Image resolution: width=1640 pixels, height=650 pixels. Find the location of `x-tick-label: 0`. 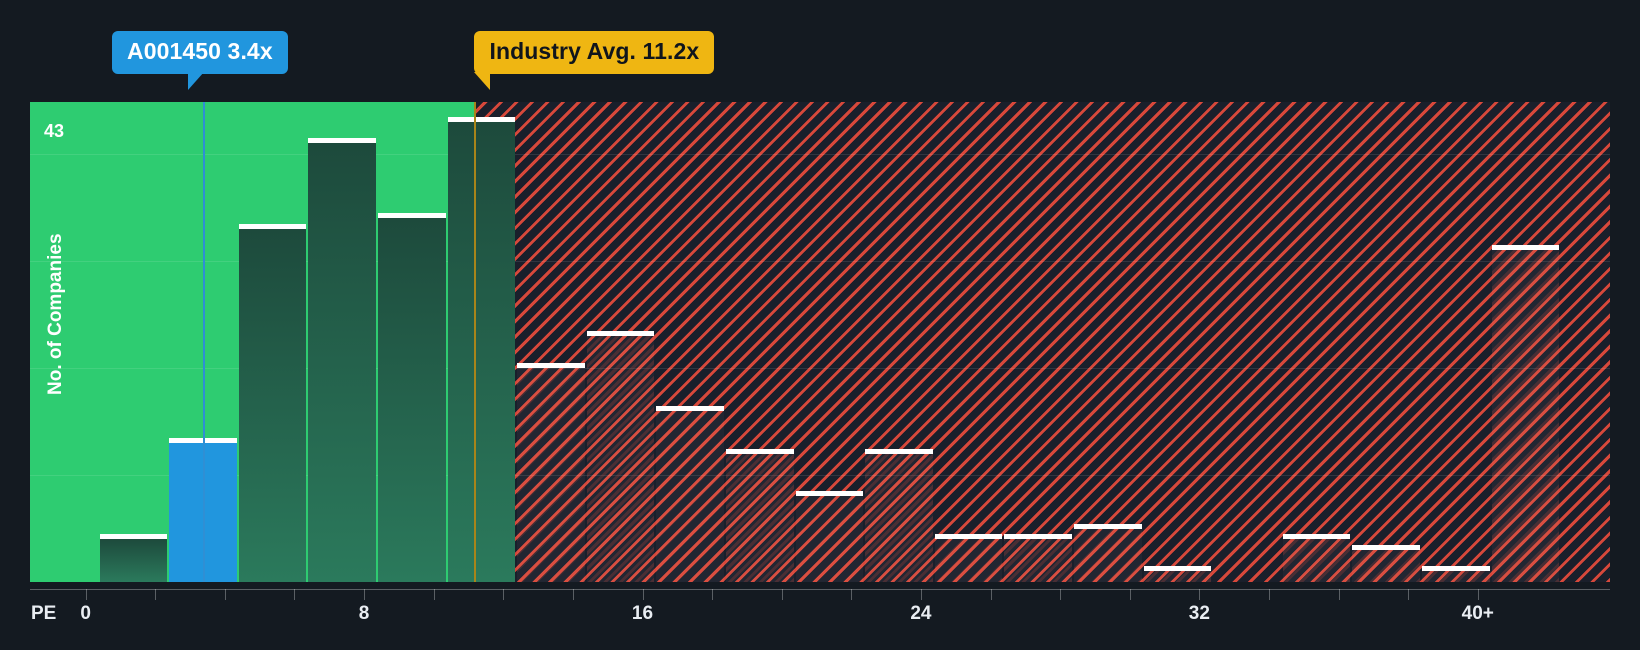

x-tick-label: 0 is located at coordinates (85, 613).